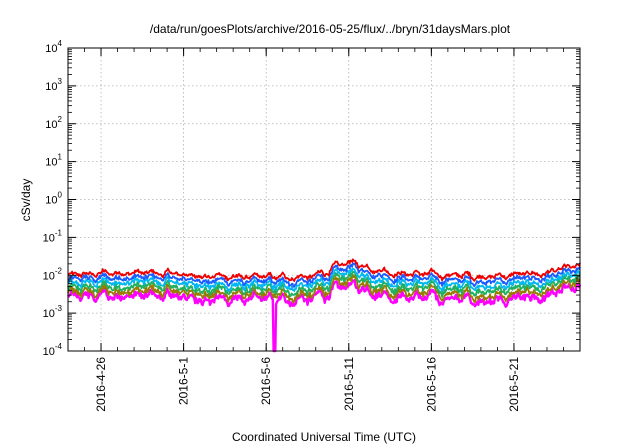 The image size is (640, 448). Describe the element at coordinates (26, 200) in the screenshot. I see `y-axis-label: cSv/day` at that location.